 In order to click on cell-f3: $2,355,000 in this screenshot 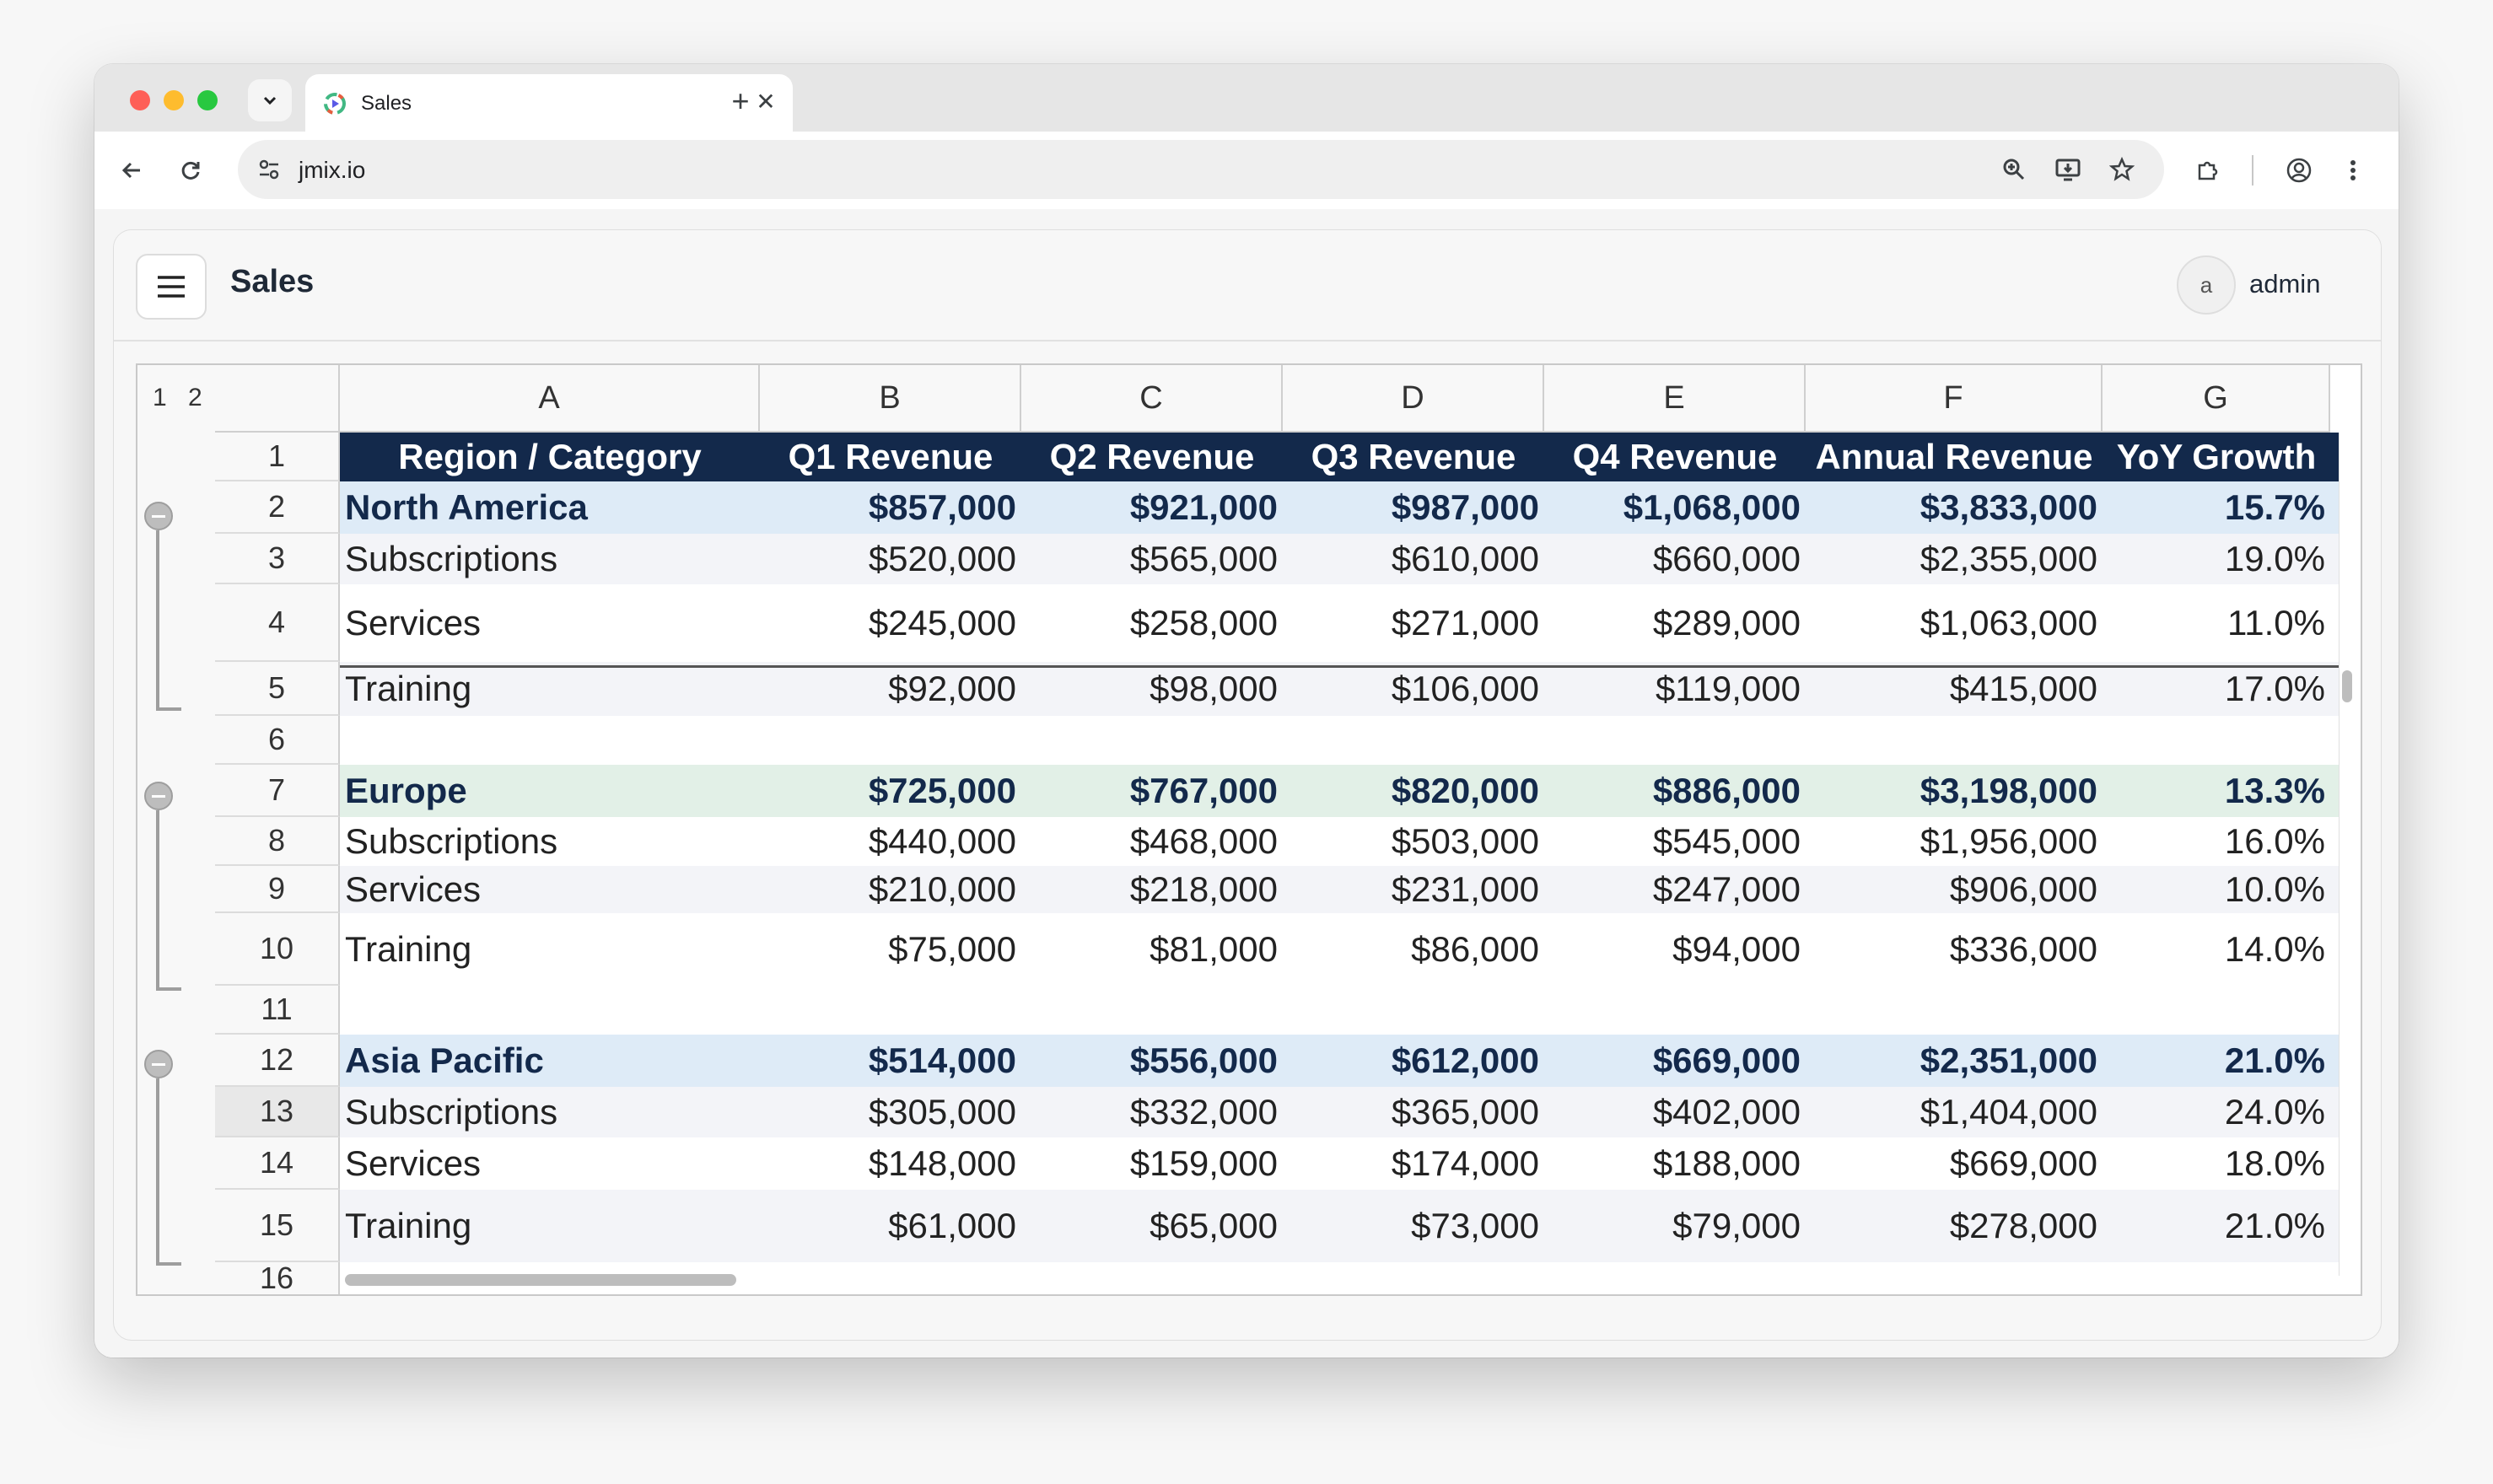, I will do `click(2008, 558)`.